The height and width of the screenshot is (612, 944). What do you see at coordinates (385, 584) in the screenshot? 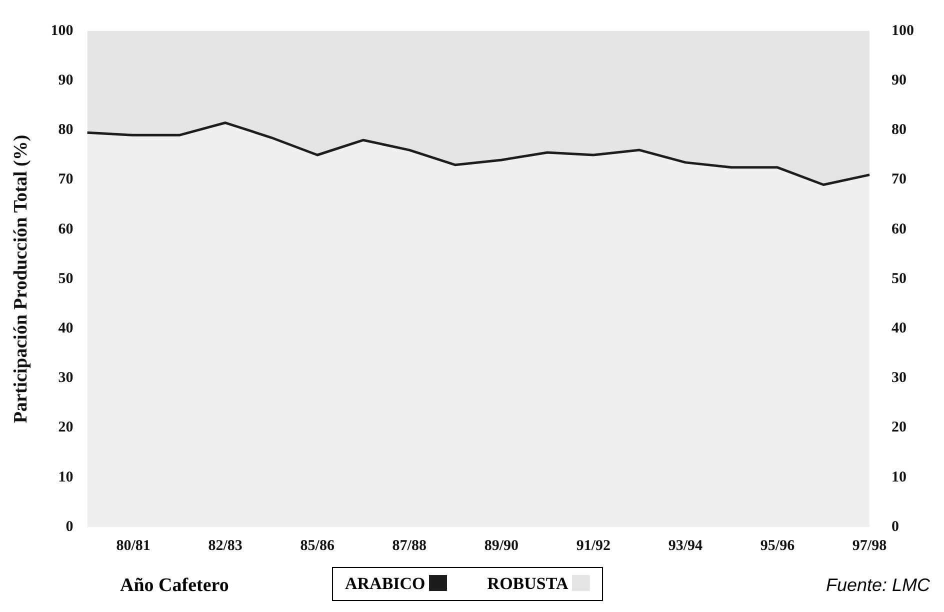
I see `legend-label: ARABICO` at bounding box center [385, 584].